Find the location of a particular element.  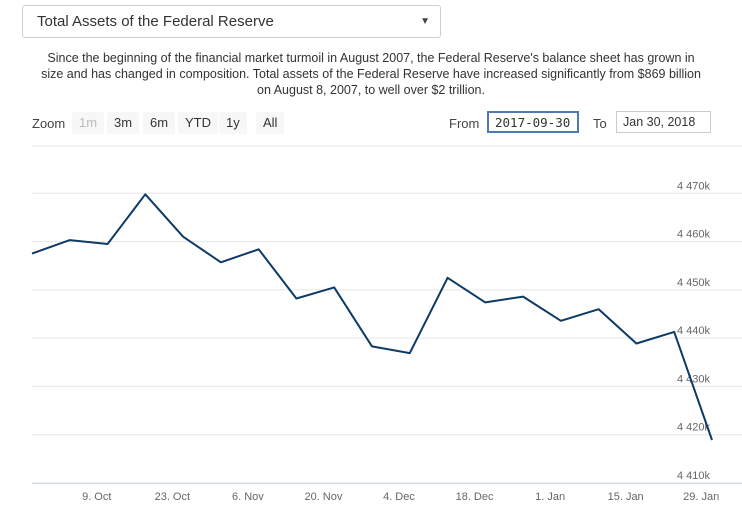

y-tick-label: 4 460k is located at coordinates (694, 235).